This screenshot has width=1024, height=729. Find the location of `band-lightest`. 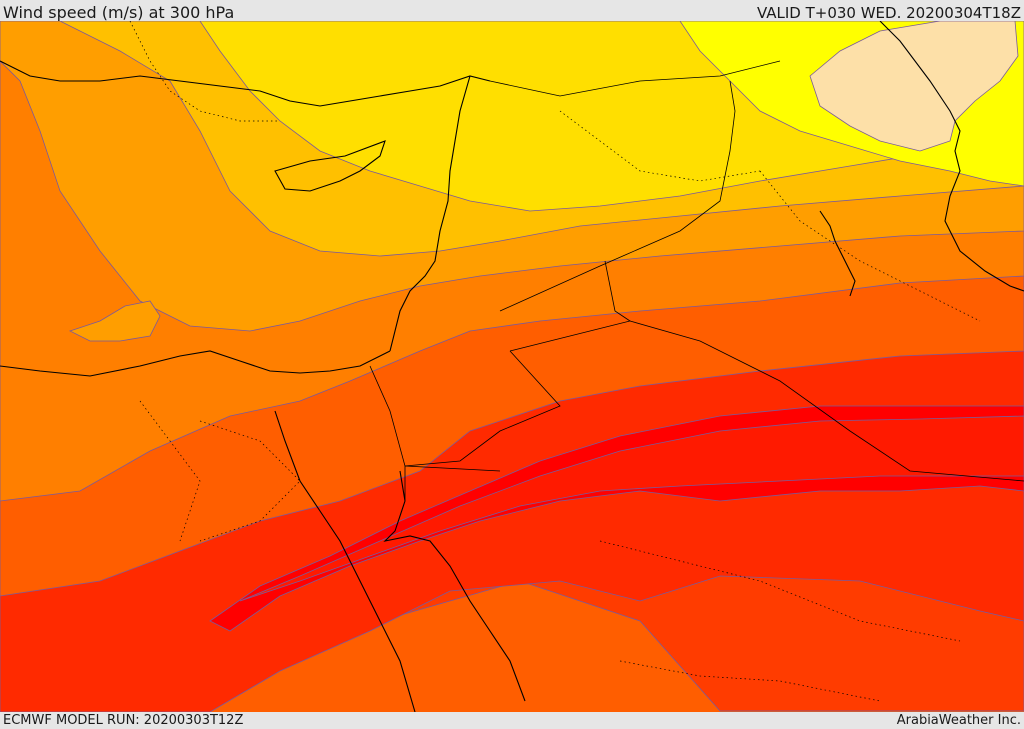

band-lightest is located at coordinates (914, 86).